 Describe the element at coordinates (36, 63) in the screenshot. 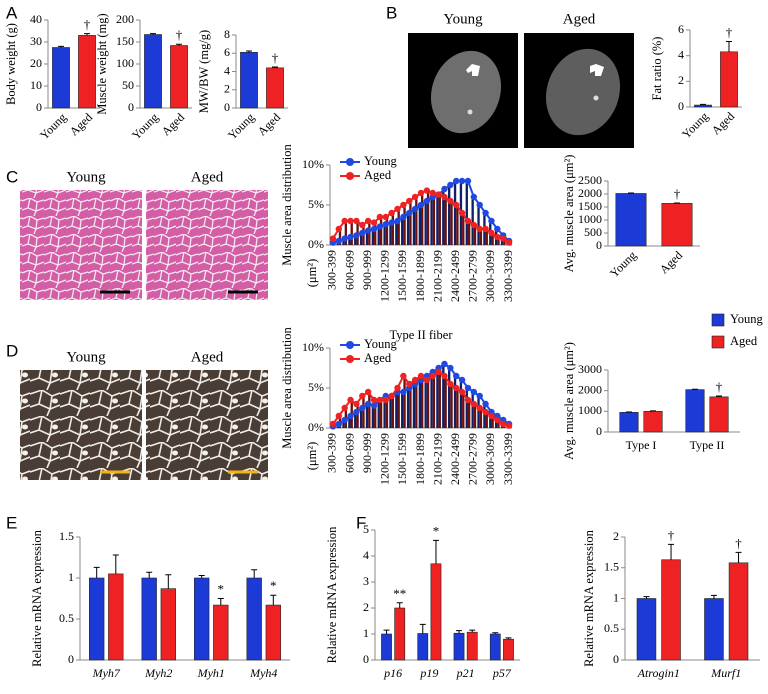

I see `y-tick-label: 20` at that location.